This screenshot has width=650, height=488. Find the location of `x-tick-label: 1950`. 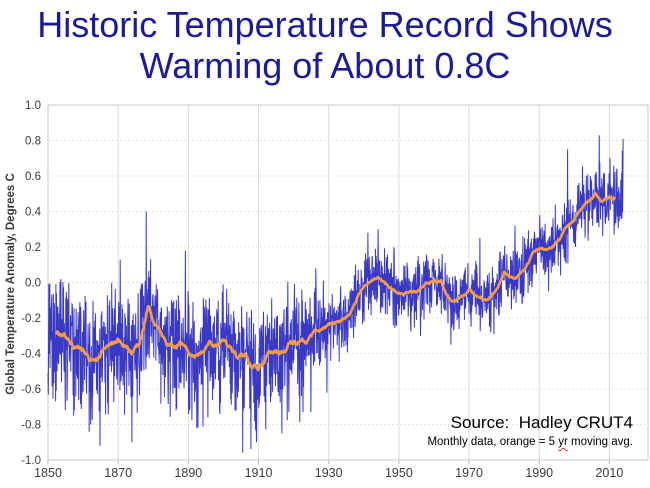

x-tick-label: 1950 is located at coordinates (399, 473).